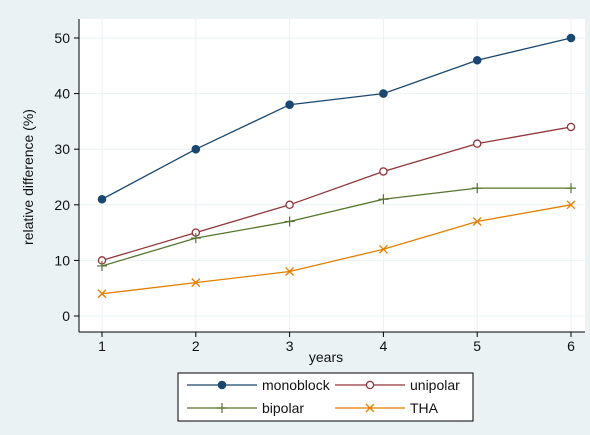 The image size is (590, 435). Describe the element at coordinates (245, 408) in the screenshot. I see `legend-item-bipolar: bipolar` at that location.